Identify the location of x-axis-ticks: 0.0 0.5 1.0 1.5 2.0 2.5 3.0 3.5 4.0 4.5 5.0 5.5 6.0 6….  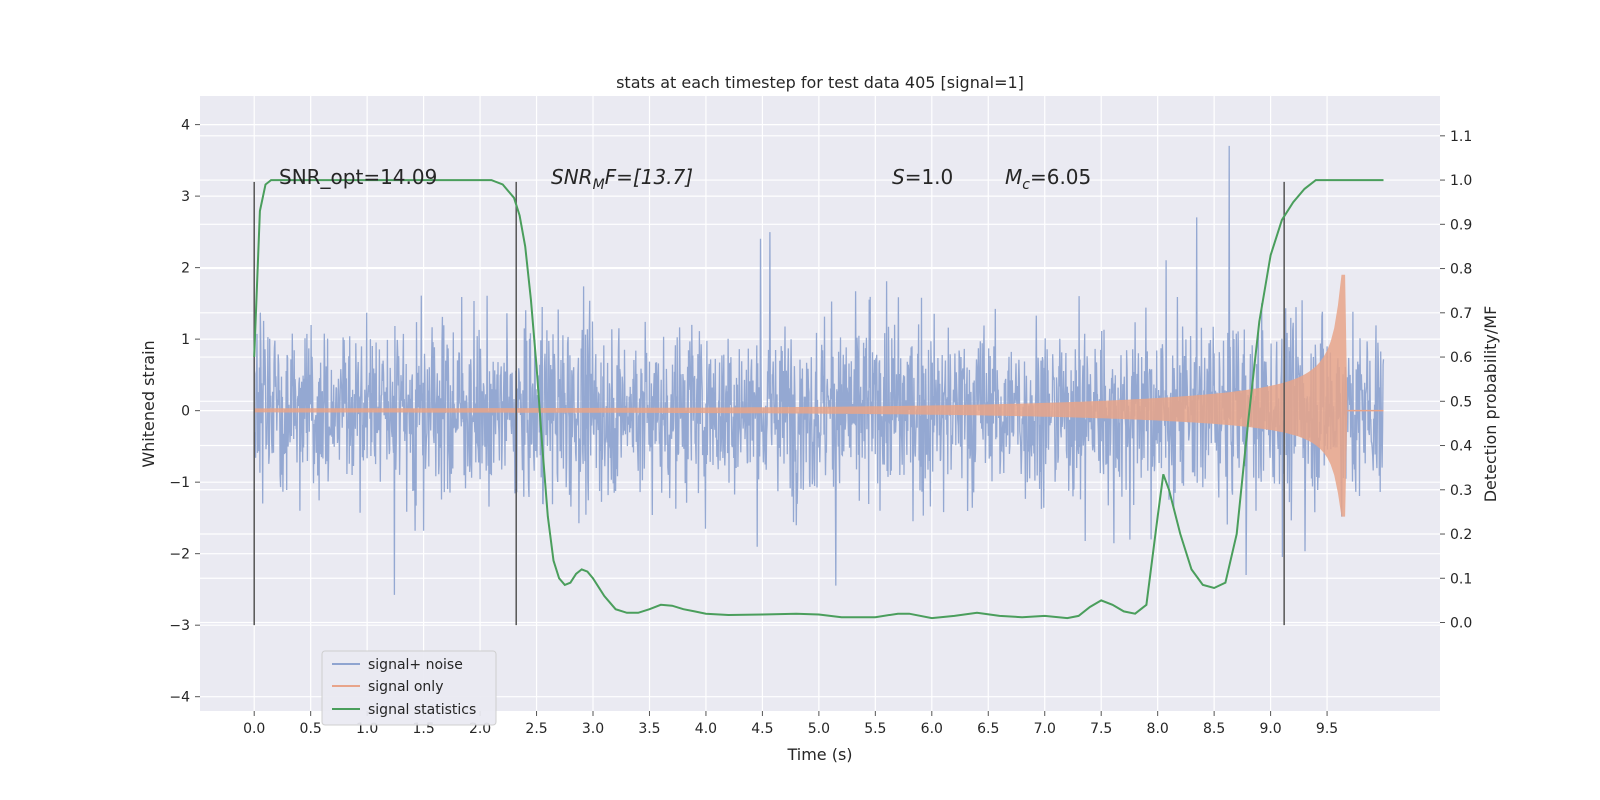
(790, 724).